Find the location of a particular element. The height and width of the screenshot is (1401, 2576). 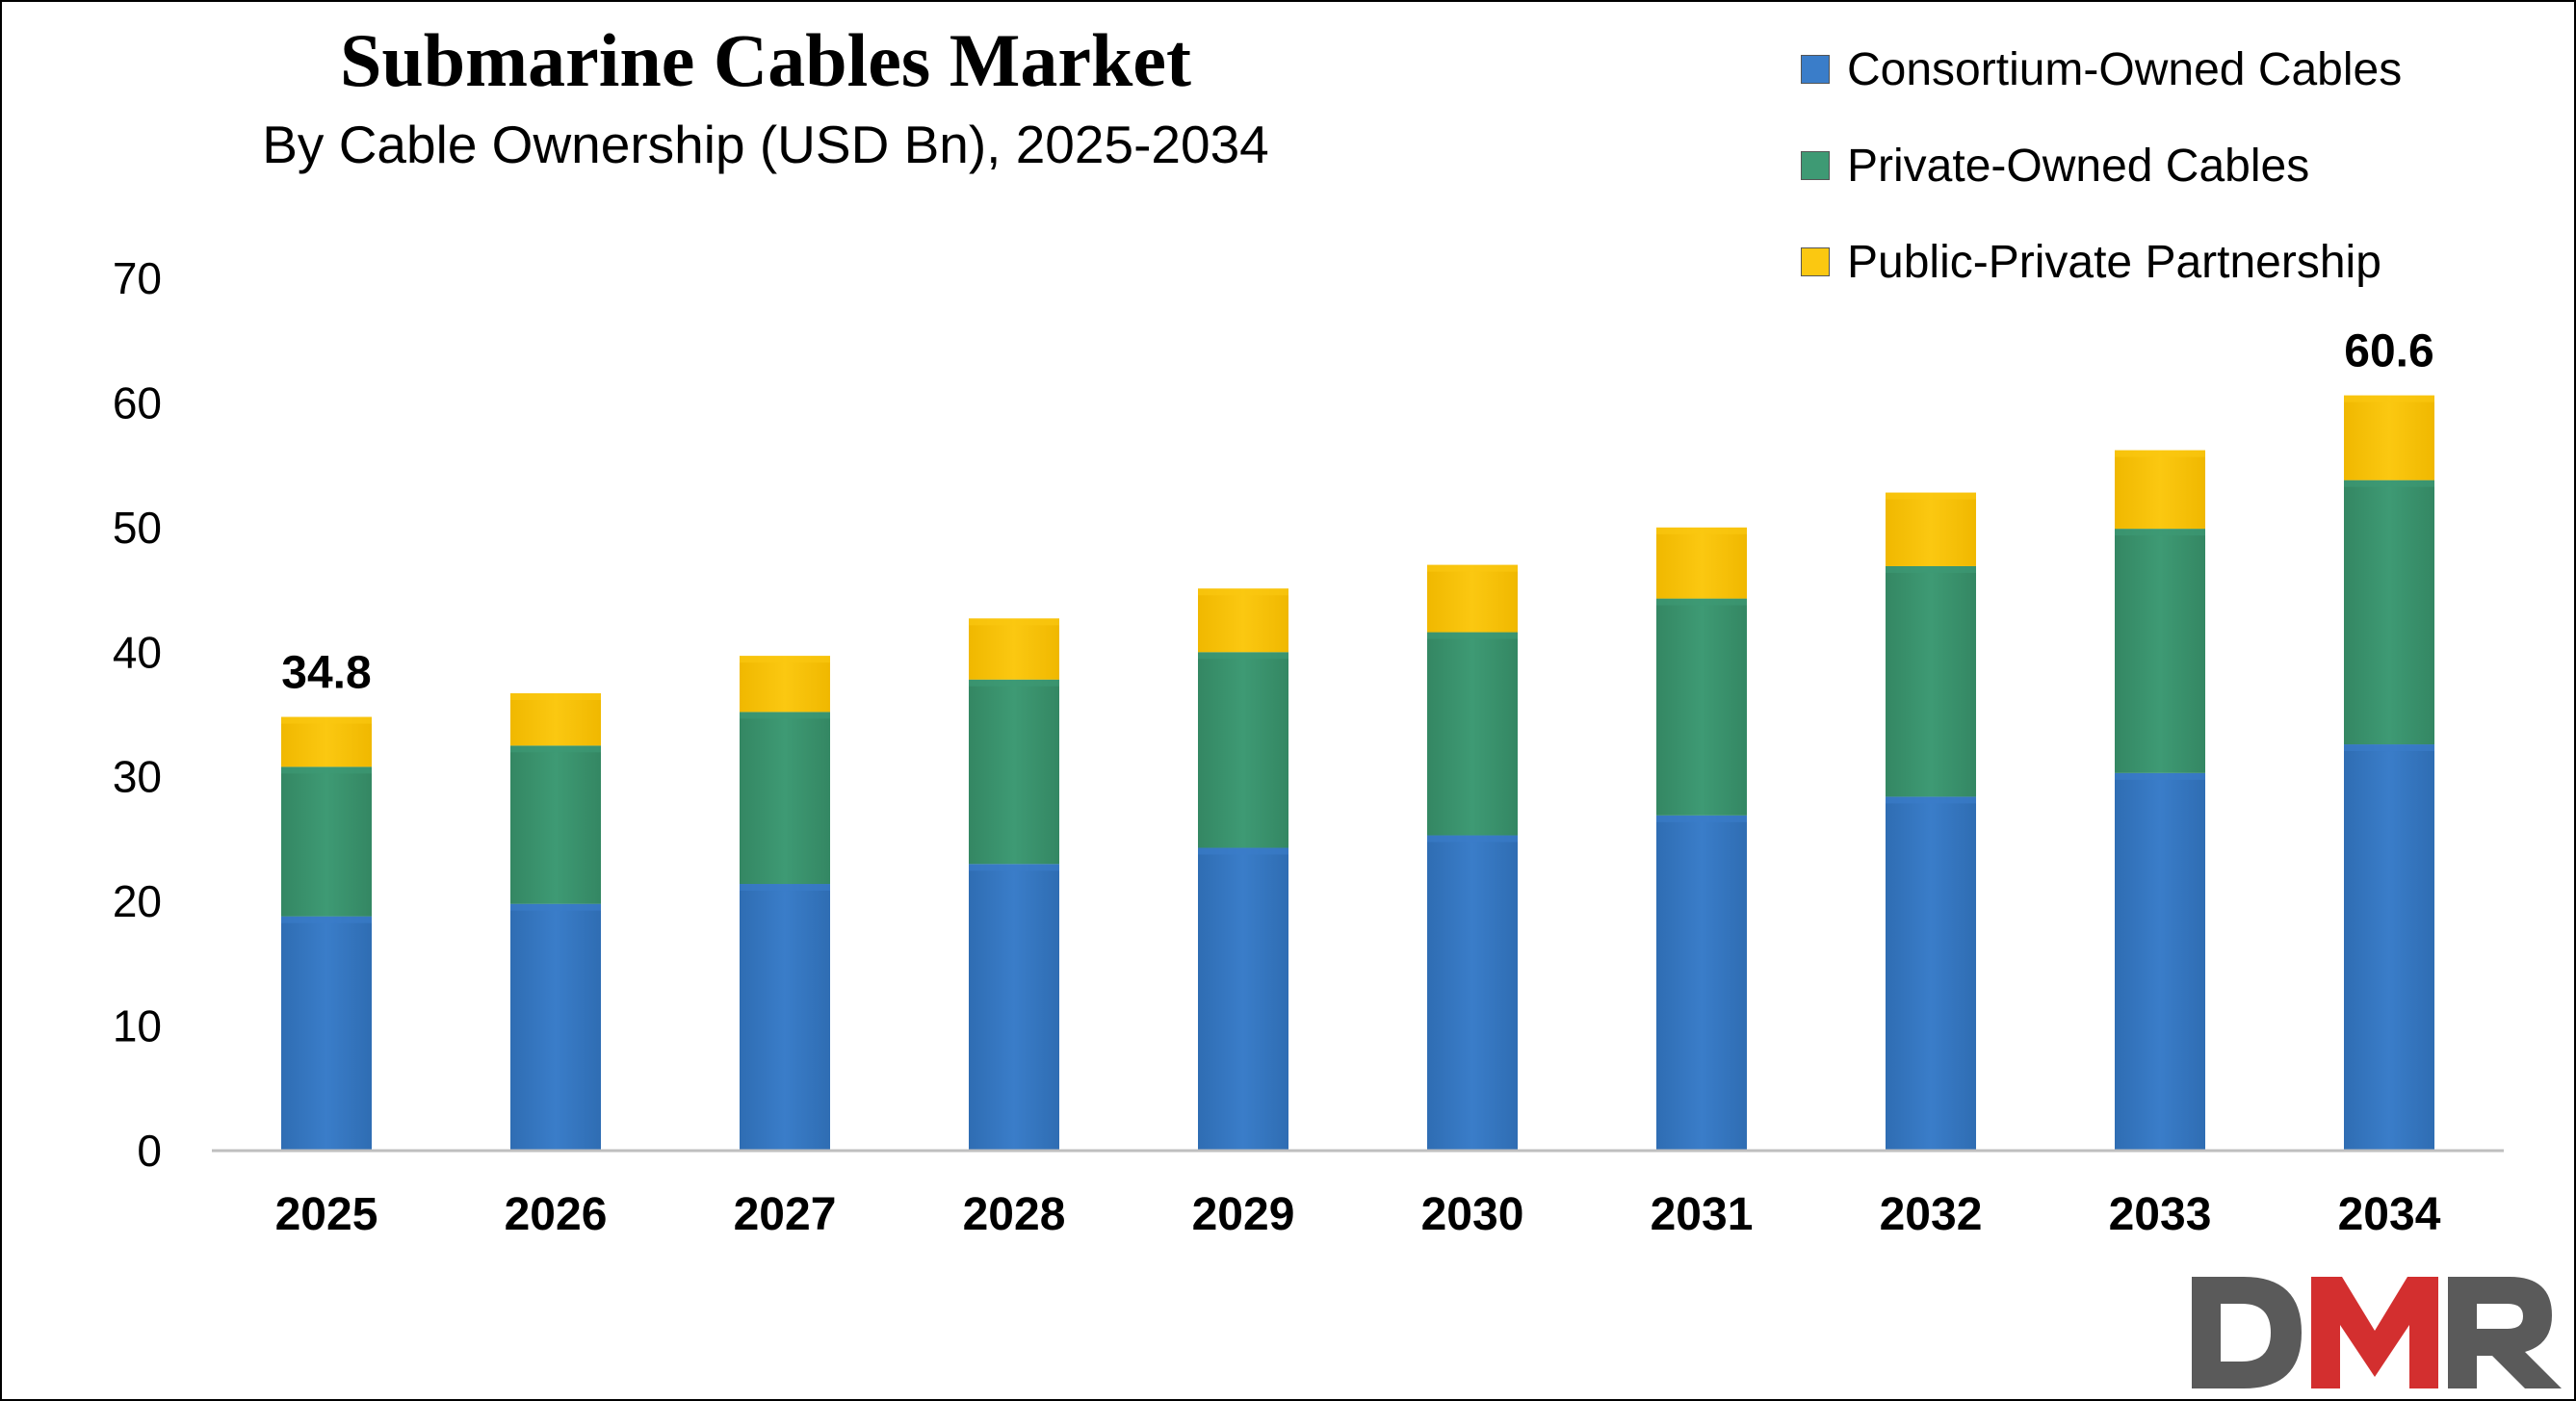

bar-segment-consortium-2029 is located at coordinates (1243, 999).